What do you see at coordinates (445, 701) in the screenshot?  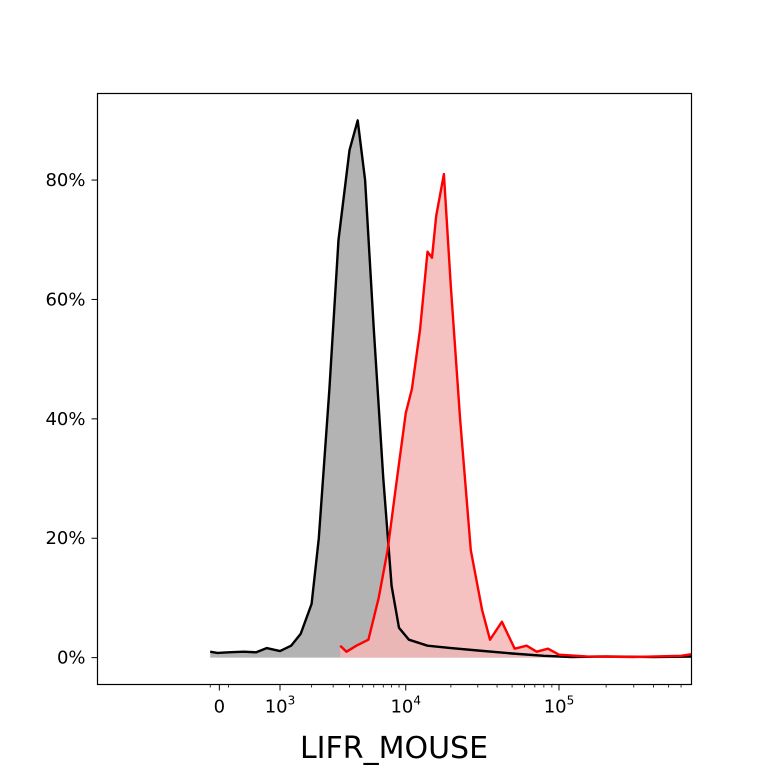 I see `x-axis: 0 10³ 10⁴ 10⁵` at bounding box center [445, 701].